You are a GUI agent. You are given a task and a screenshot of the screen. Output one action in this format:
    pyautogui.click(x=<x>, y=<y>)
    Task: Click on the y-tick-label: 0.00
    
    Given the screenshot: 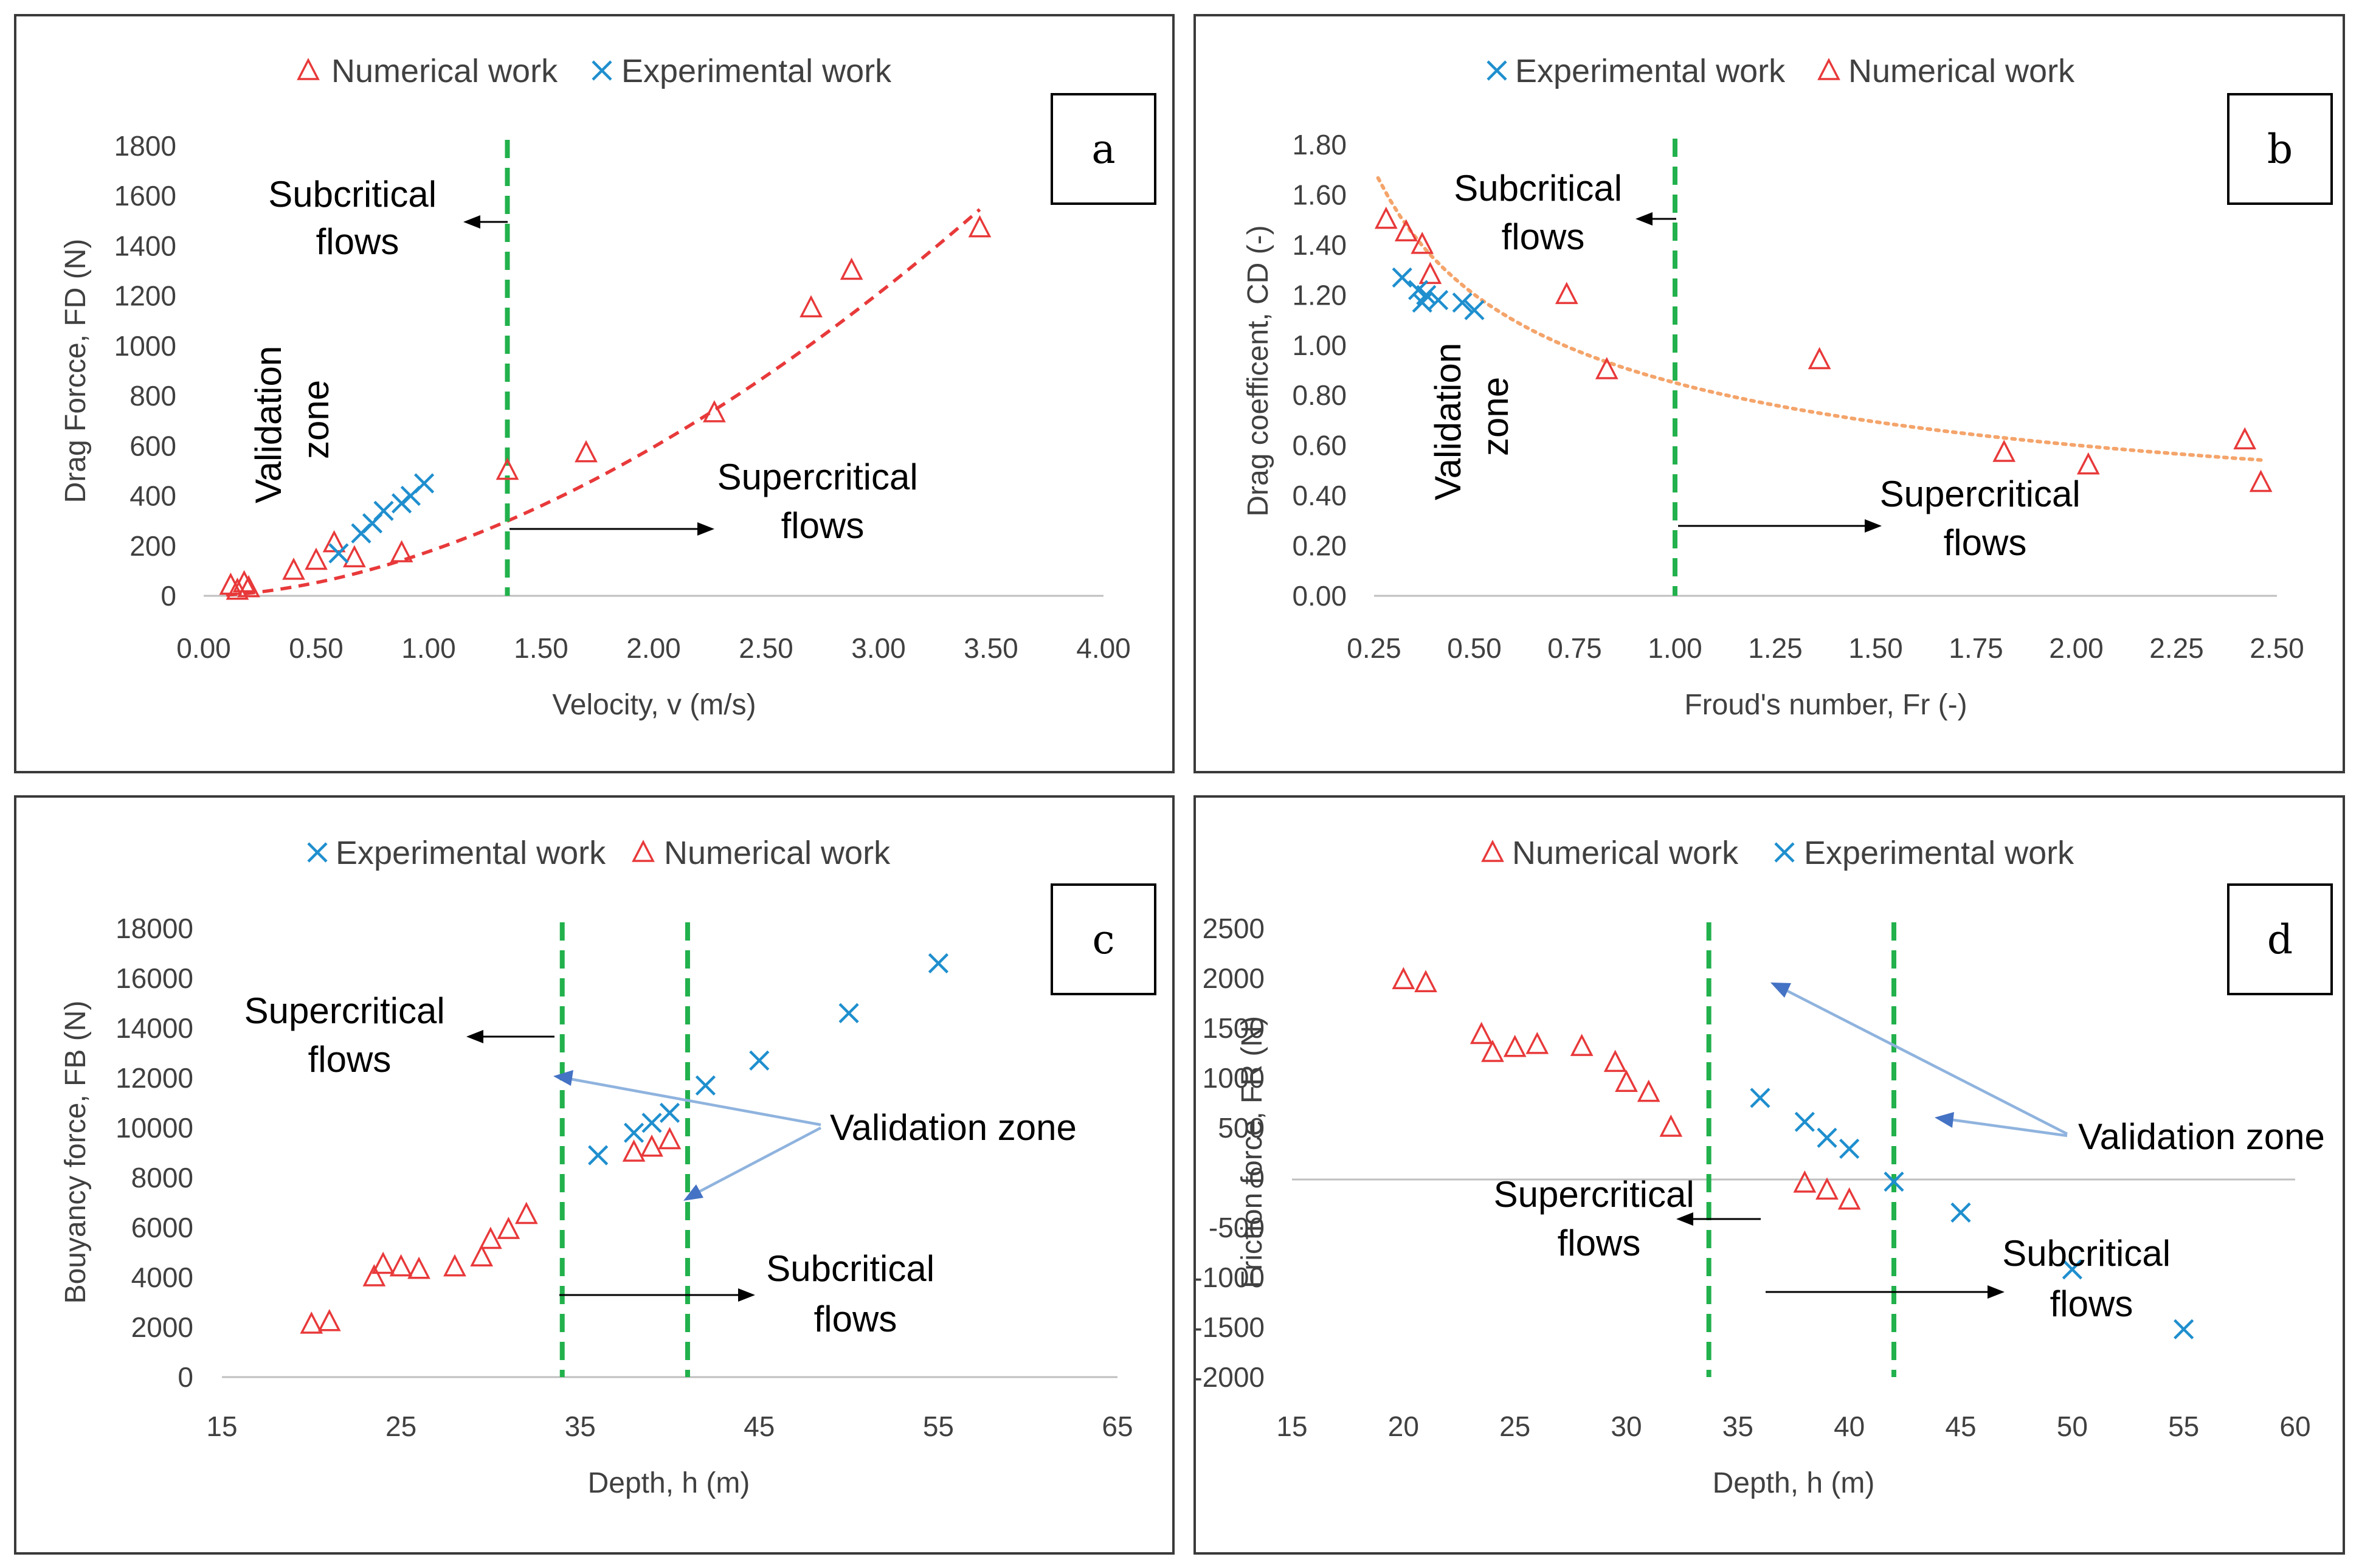 What is the action you would take?
    pyautogui.click(x=1319, y=596)
    